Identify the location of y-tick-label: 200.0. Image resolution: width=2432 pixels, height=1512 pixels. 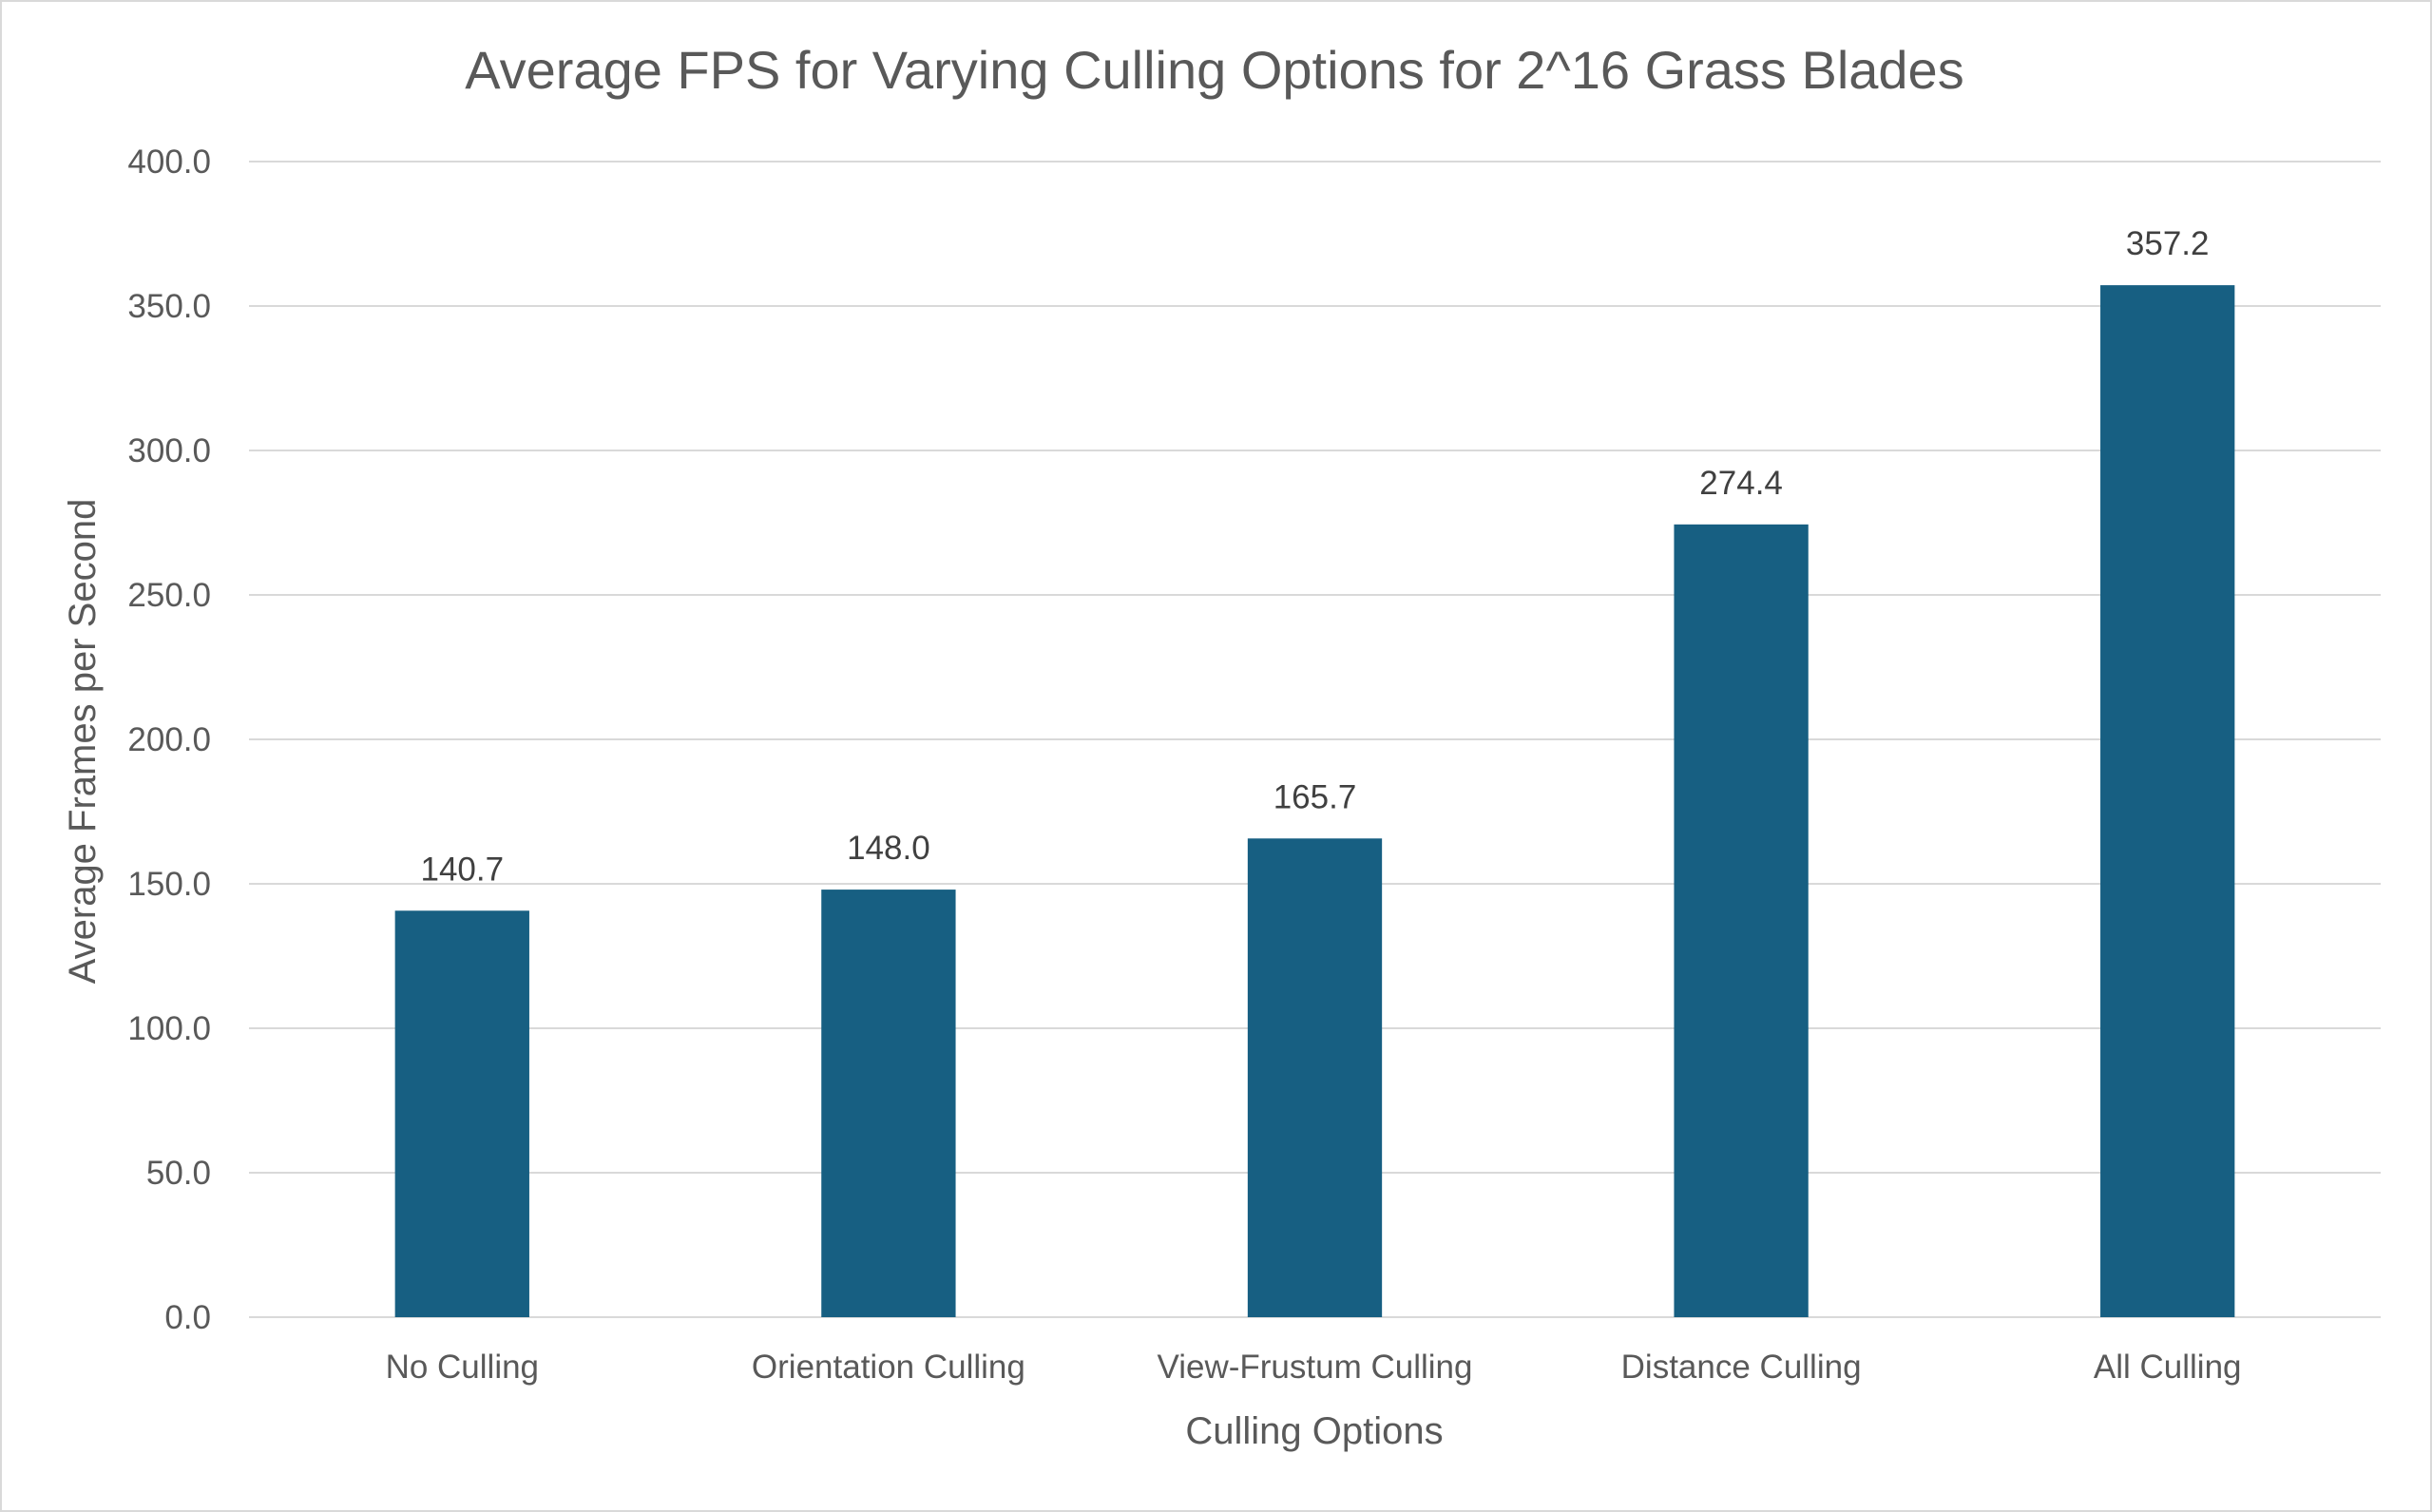
(169, 739).